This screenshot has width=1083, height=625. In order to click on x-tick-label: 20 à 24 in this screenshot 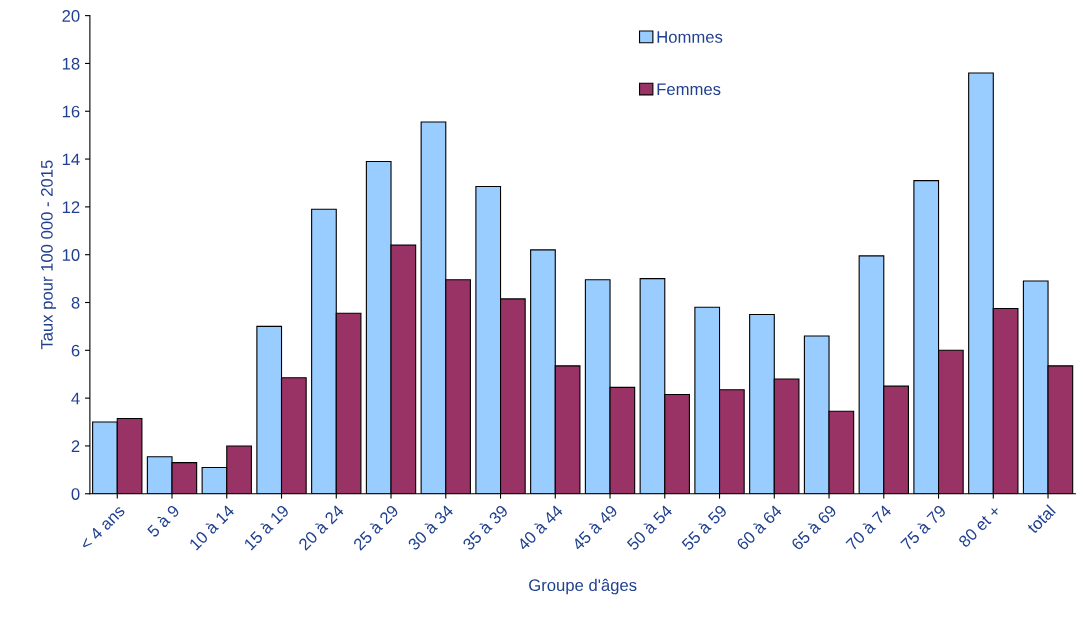, I will do `click(321, 527)`.